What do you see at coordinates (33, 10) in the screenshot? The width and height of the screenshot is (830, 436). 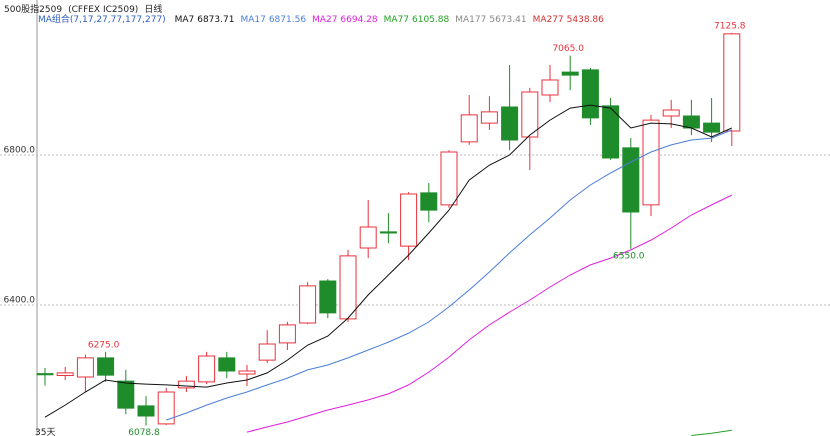 I see `chart-title: 500股指2509` at bounding box center [33, 10].